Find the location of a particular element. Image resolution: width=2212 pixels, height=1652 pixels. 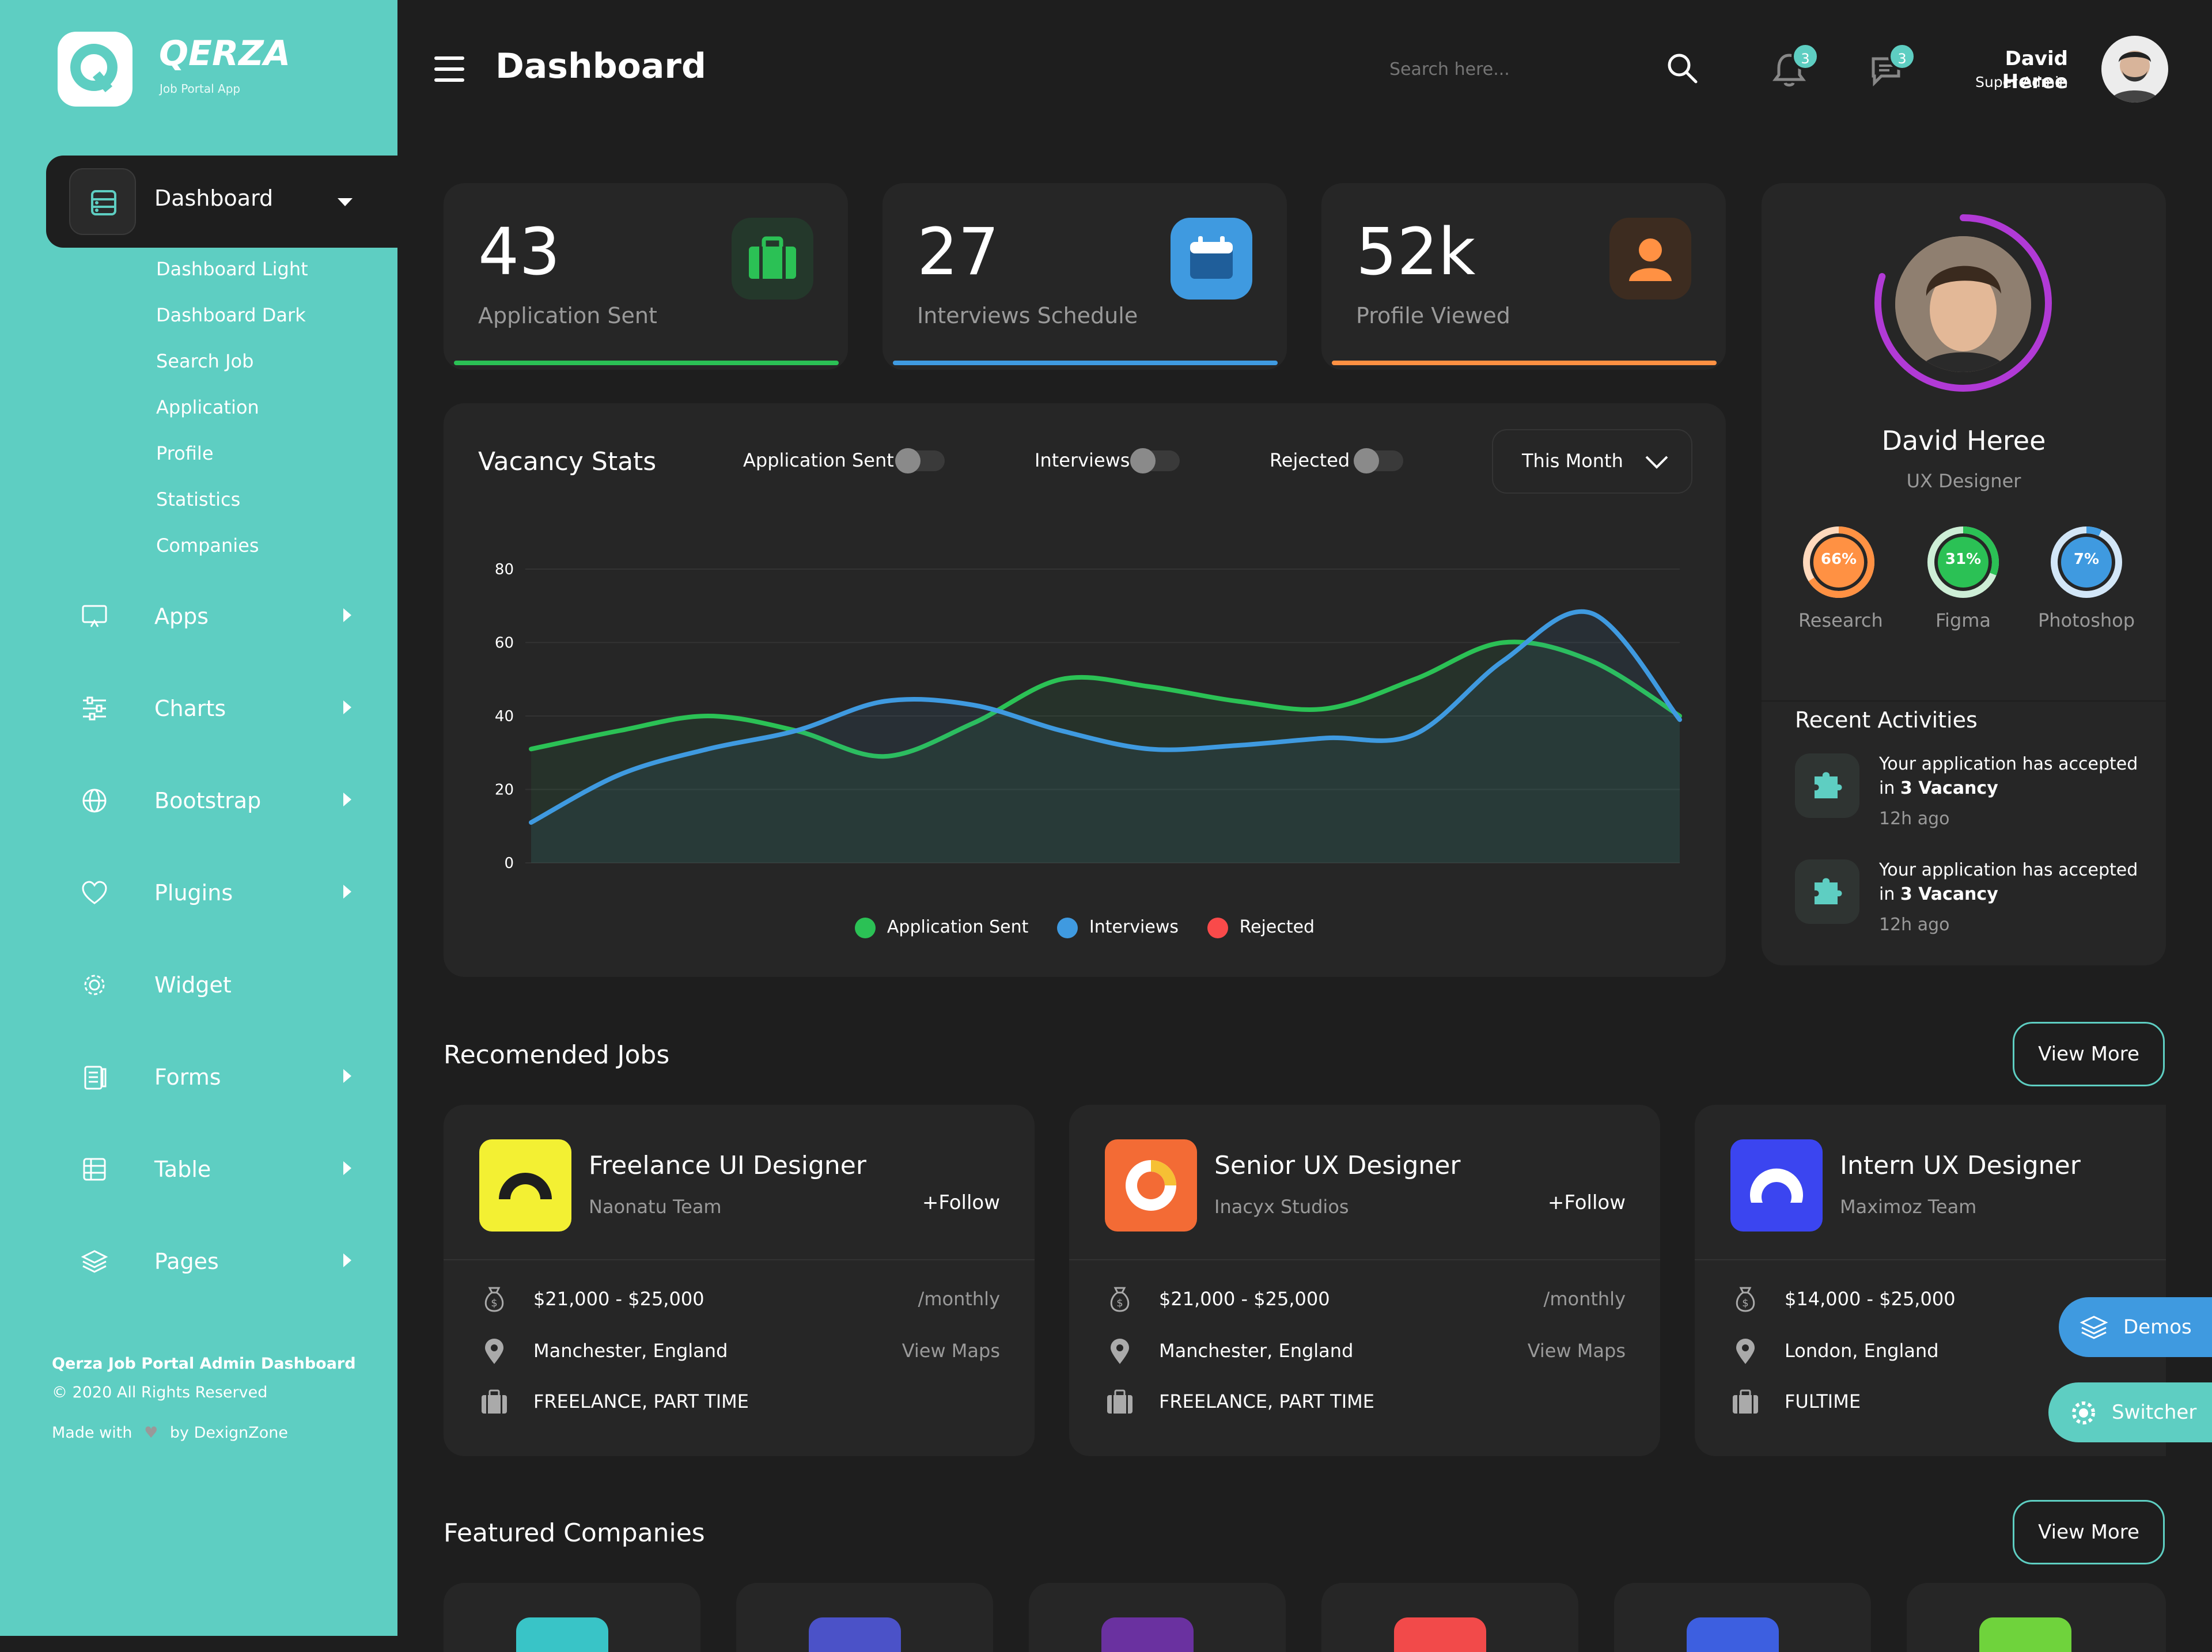

skill-arc is located at coordinates (1838, 562).